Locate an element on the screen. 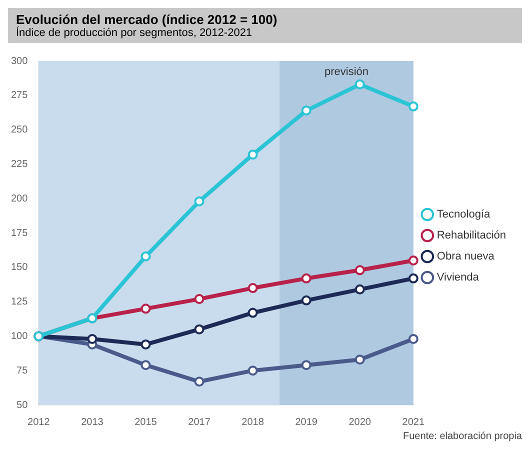  legend-label: Rehabilitación is located at coordinates (471, 236).